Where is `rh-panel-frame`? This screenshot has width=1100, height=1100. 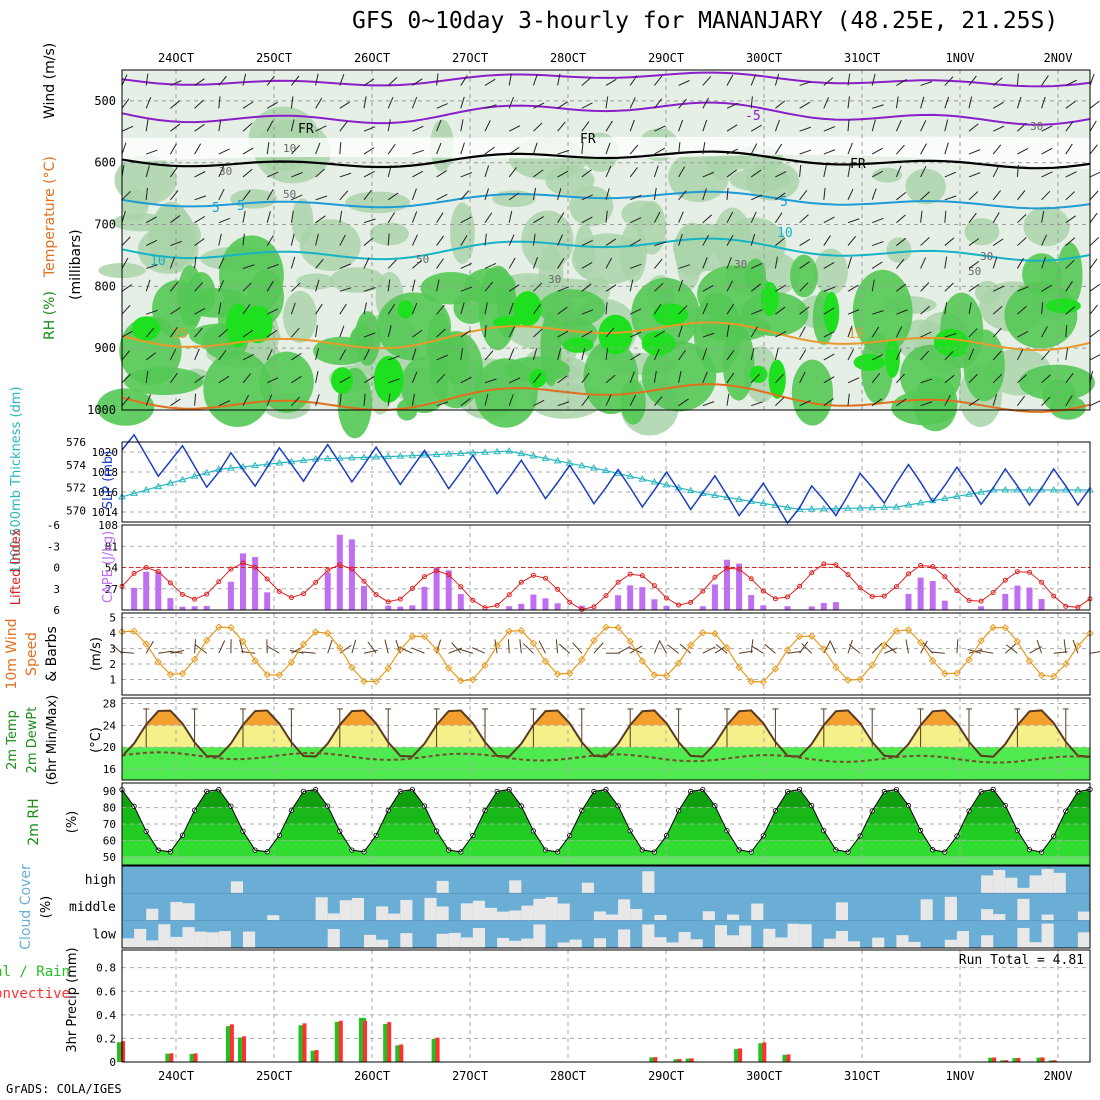 rh-panel-frame is located at coordinates (606, 824).